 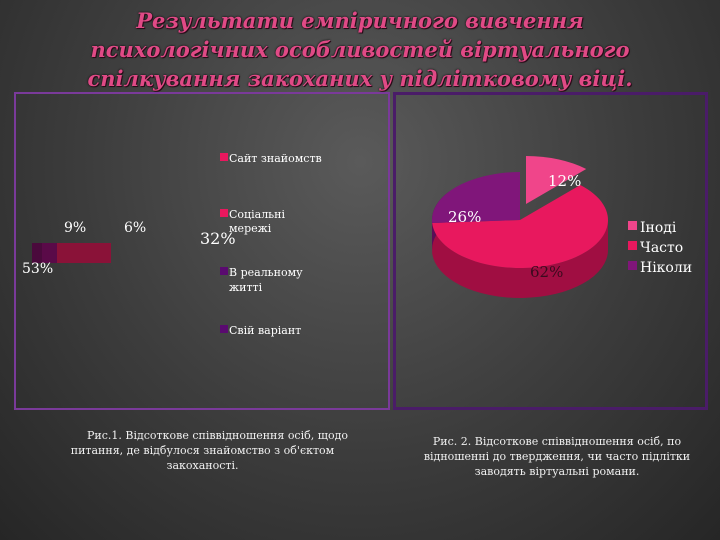 What do you see at coordinates (666, 268) in the screenshot?
I see `chart2-legend-never: Ніколи` at bounding box center [666, 268].